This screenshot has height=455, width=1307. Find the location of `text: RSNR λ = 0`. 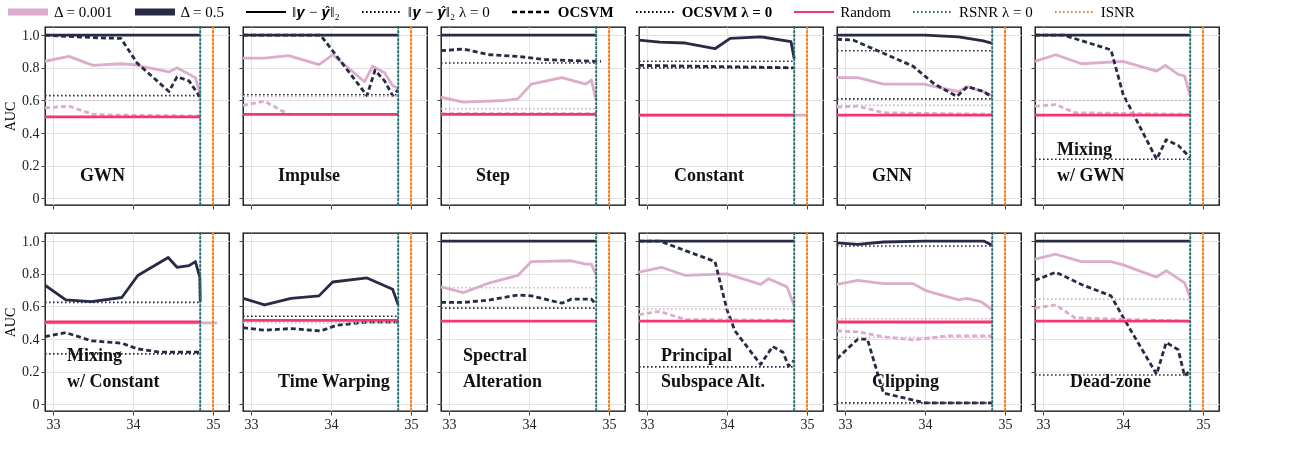

text: RSNR λ = 0 is located at coordinates (995, 12).